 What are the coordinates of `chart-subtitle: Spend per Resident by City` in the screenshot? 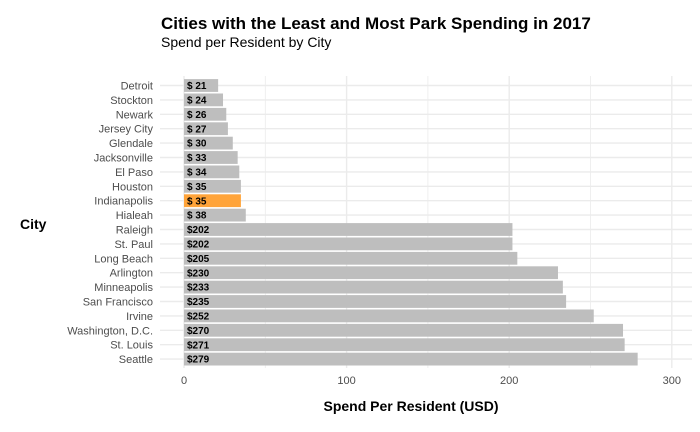 It's located at (246, 42).